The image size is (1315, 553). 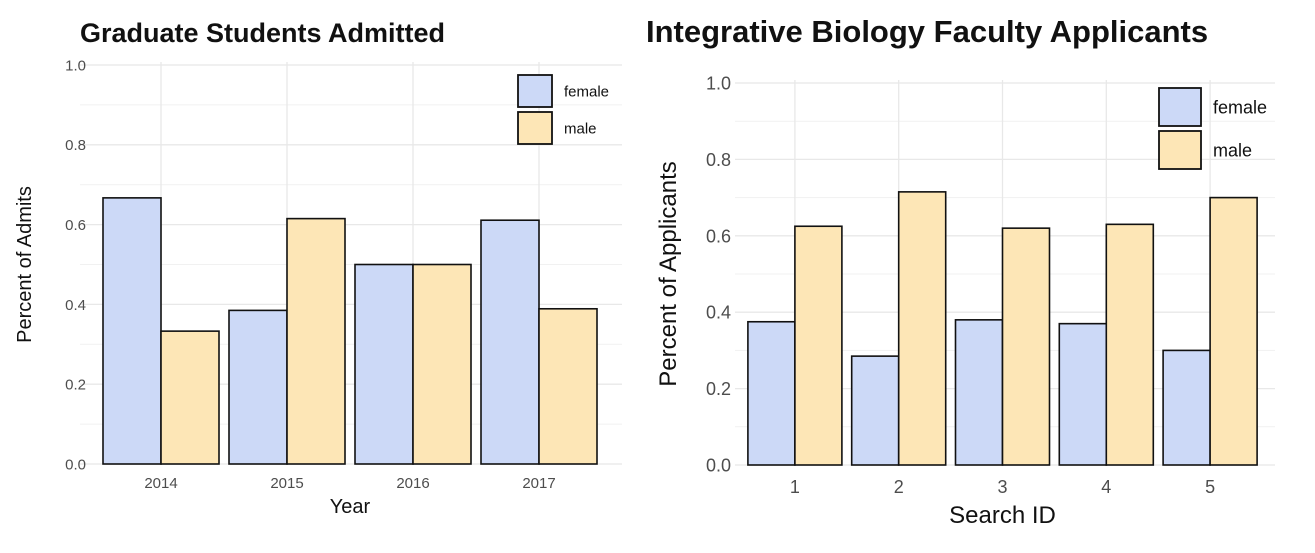 I want to click on x-tick-label: 2, so click(x=899, y=487).